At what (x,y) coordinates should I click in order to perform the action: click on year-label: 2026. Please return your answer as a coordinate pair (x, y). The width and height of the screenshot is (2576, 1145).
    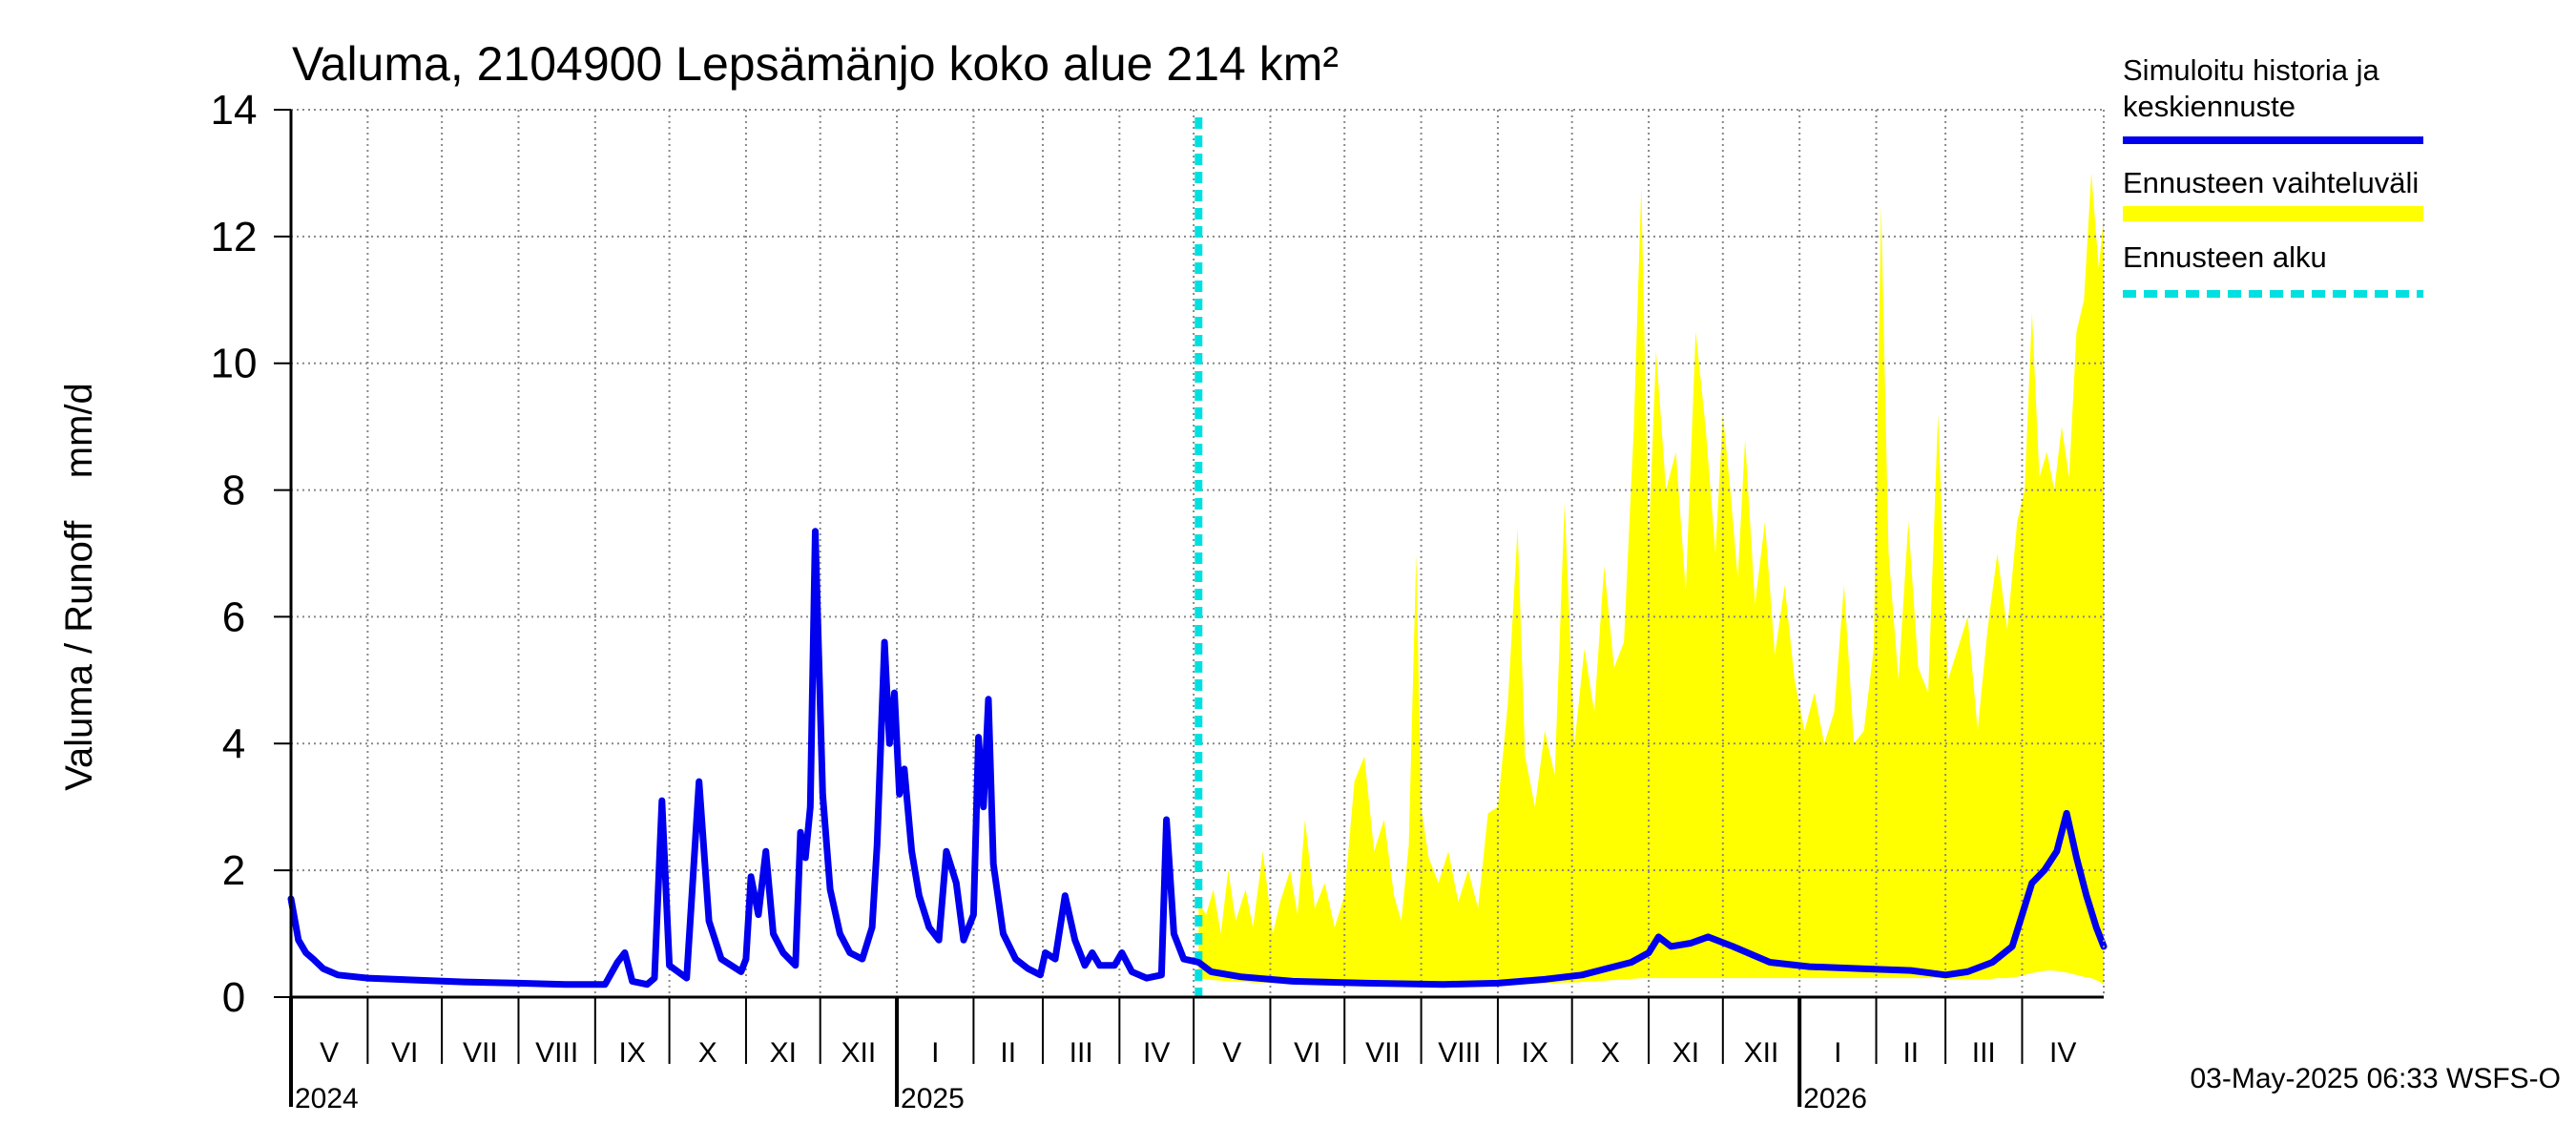
    Looking at the image, I should click on (1835, 1099).